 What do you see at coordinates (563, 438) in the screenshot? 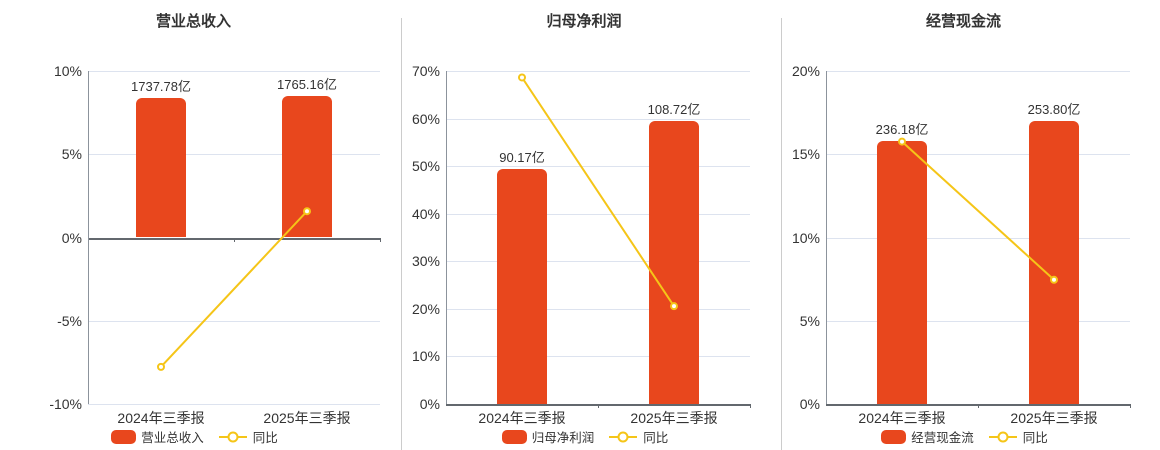
I see `legend-label: 归母净利润` at bounding box center [563, 438].